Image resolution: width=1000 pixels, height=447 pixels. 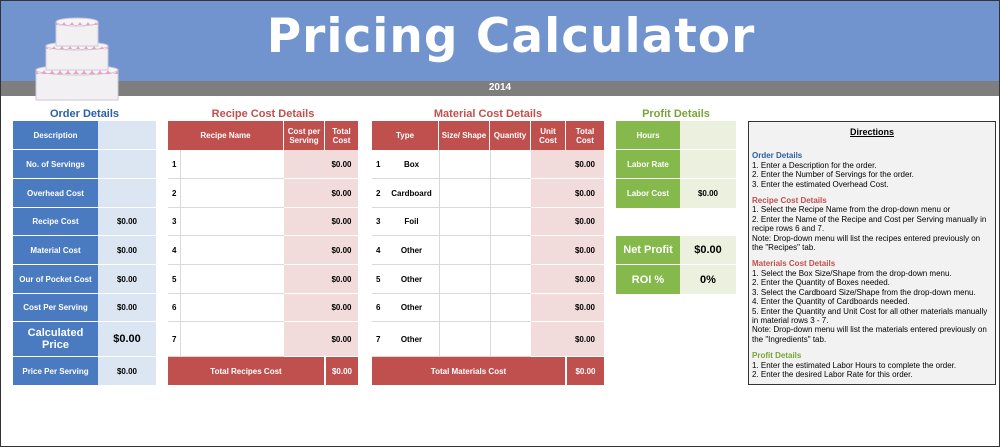 What do you see at coordinates (794, 264) in the screenshot?
I see `directions-materials-heading: Materials Cost Details` at bounding box center [794, 264].